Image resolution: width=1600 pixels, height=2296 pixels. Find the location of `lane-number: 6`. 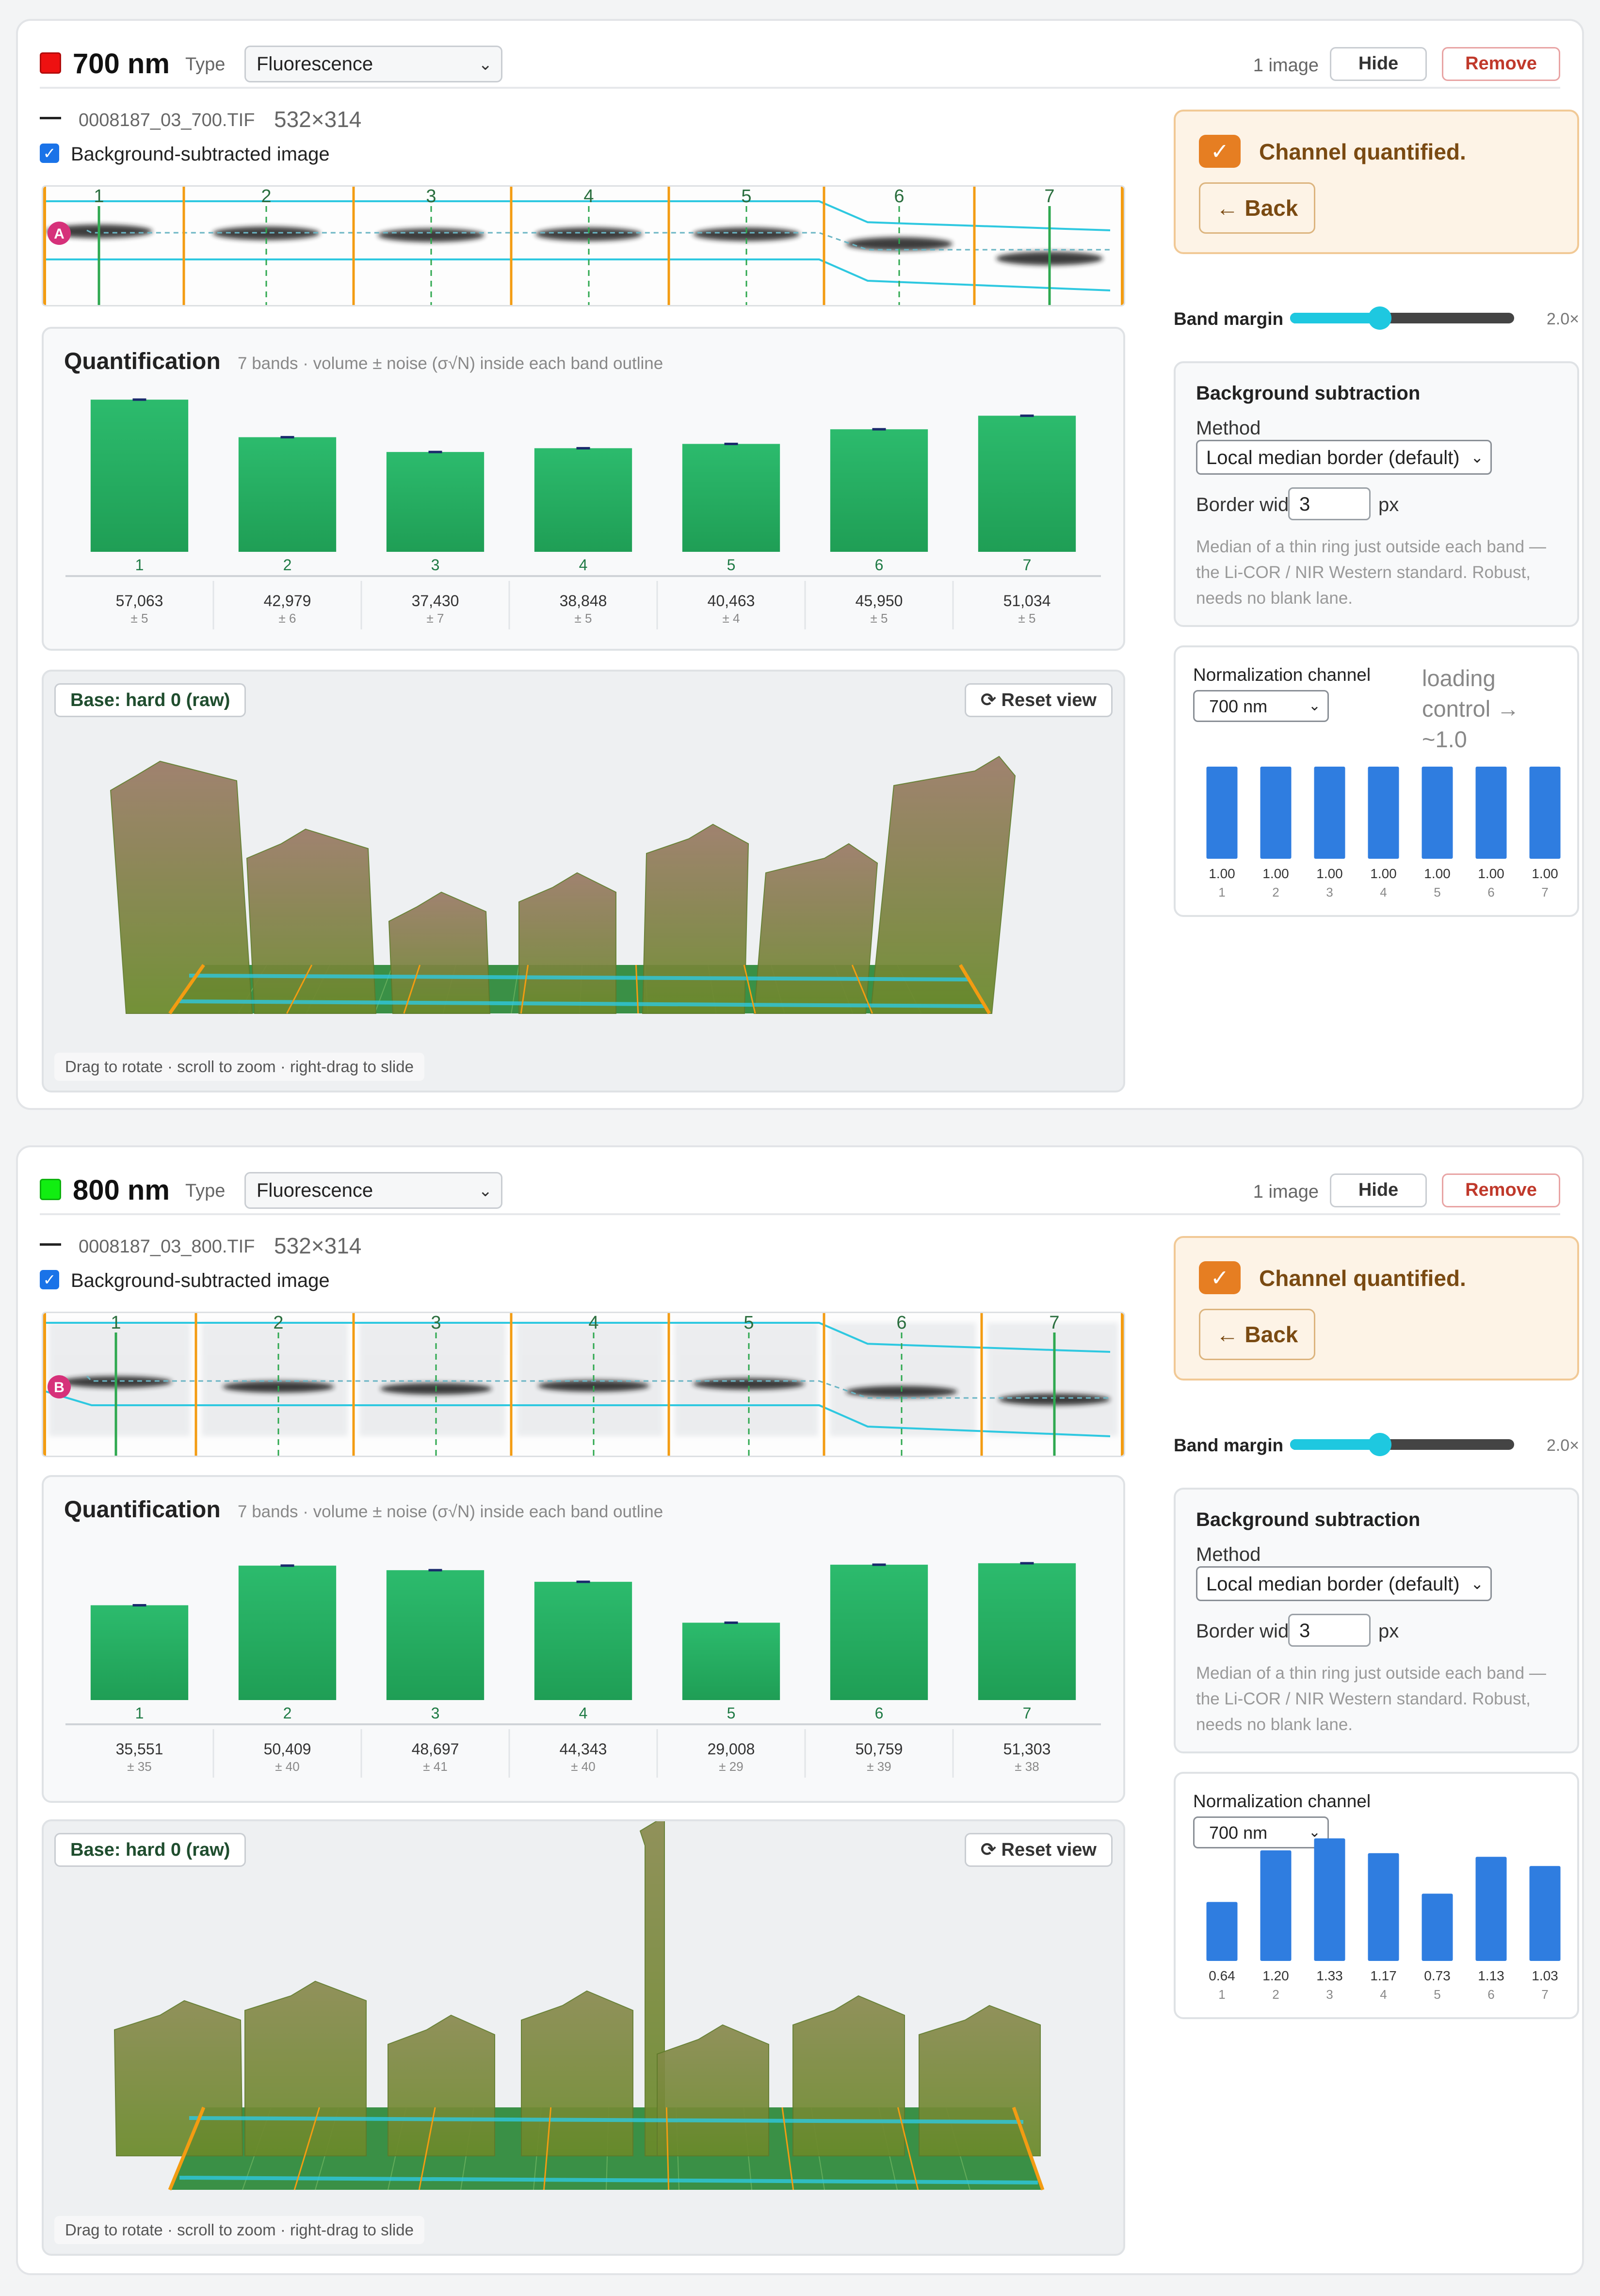

lane-number: 6 is located at coordinates (901, 1323).